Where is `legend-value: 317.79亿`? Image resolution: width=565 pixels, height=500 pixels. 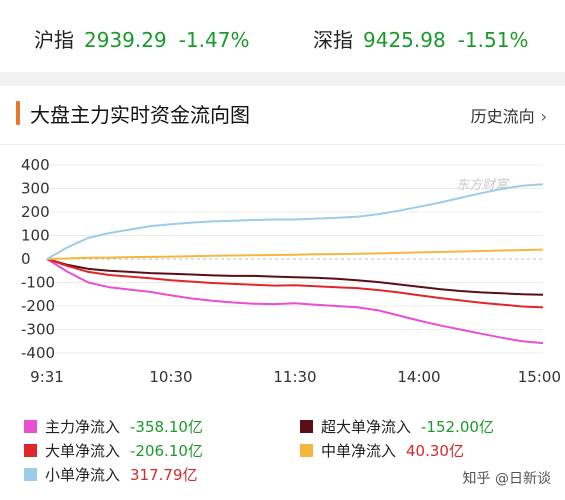 legend-value: 317.79亿 is located at coordinates (164, 475).